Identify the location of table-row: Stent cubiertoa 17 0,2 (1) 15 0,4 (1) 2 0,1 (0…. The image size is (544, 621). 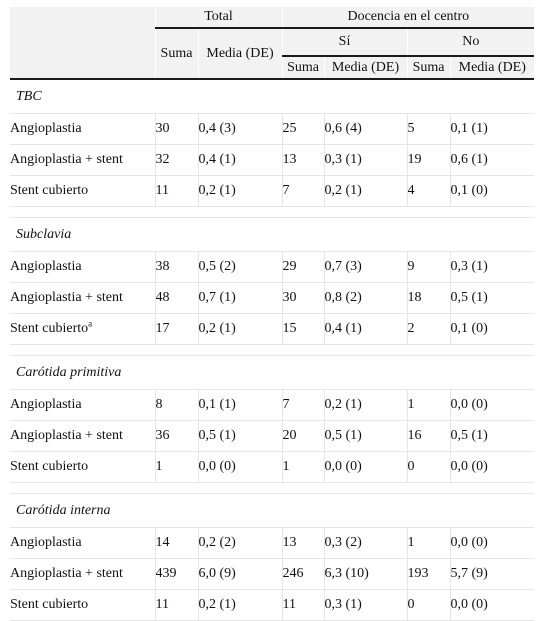
(272, 329).